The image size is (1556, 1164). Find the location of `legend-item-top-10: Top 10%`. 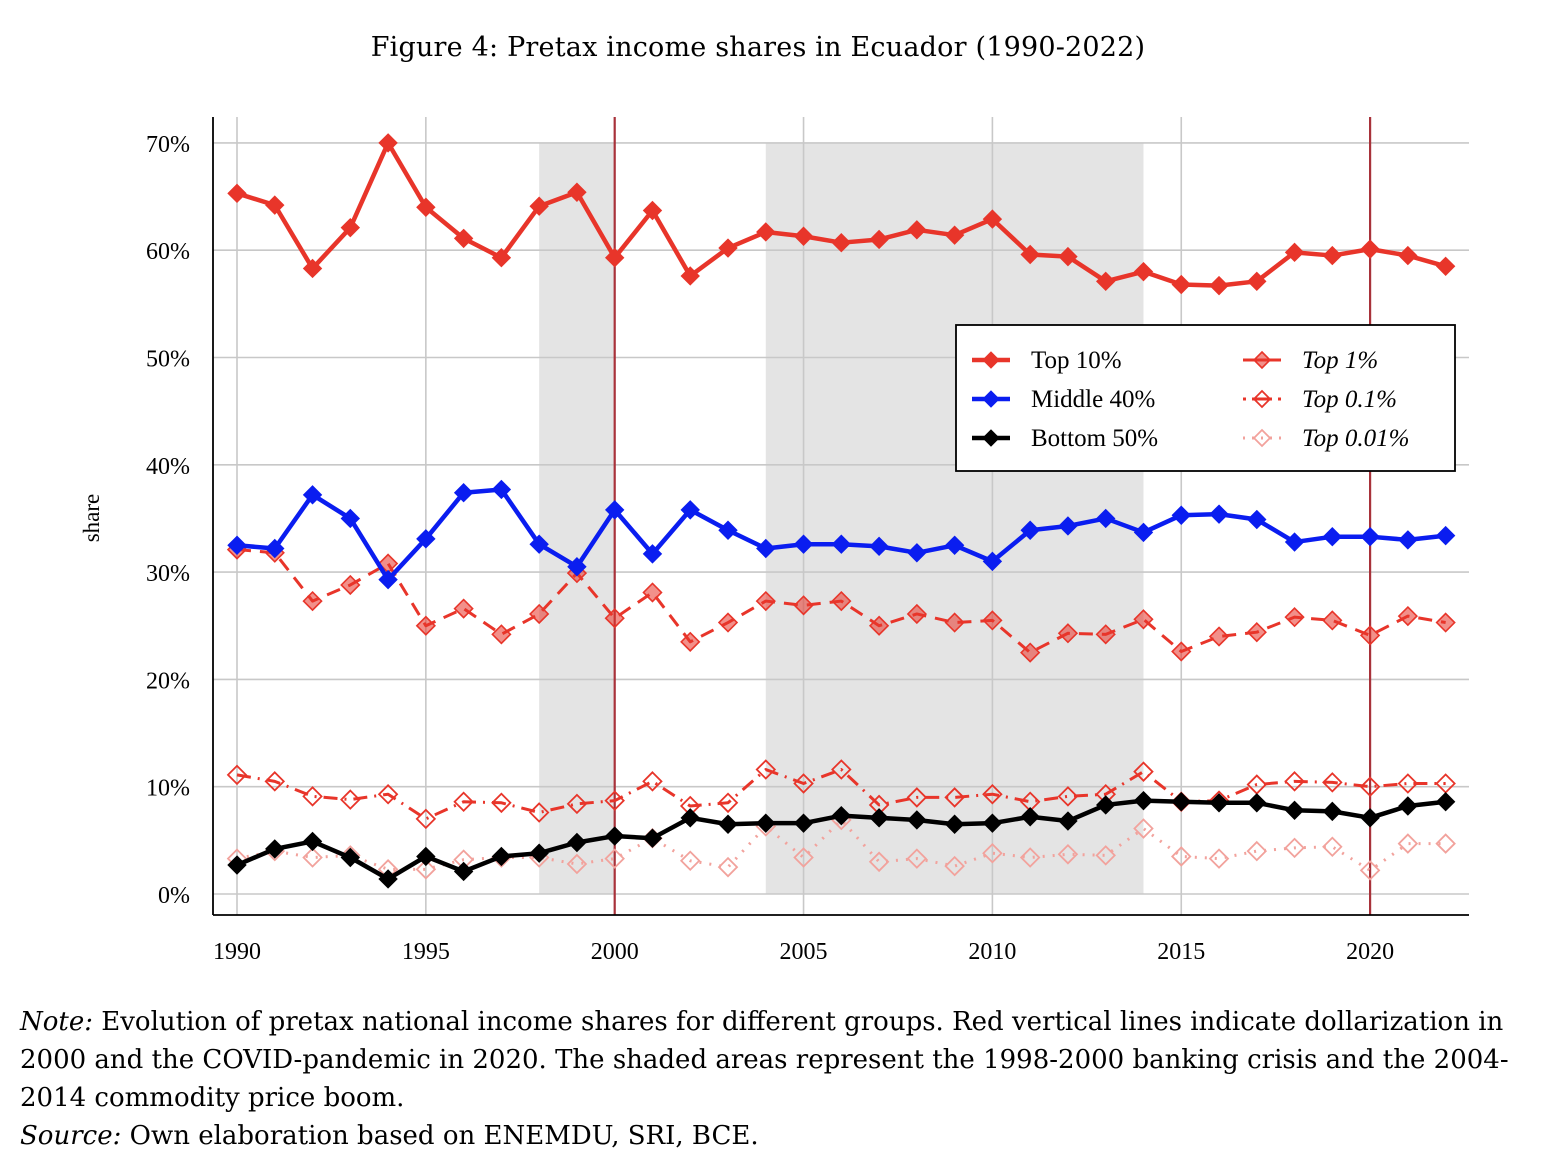

legend-item-top-10: Top 10% is located at coordinates (1047, 360).